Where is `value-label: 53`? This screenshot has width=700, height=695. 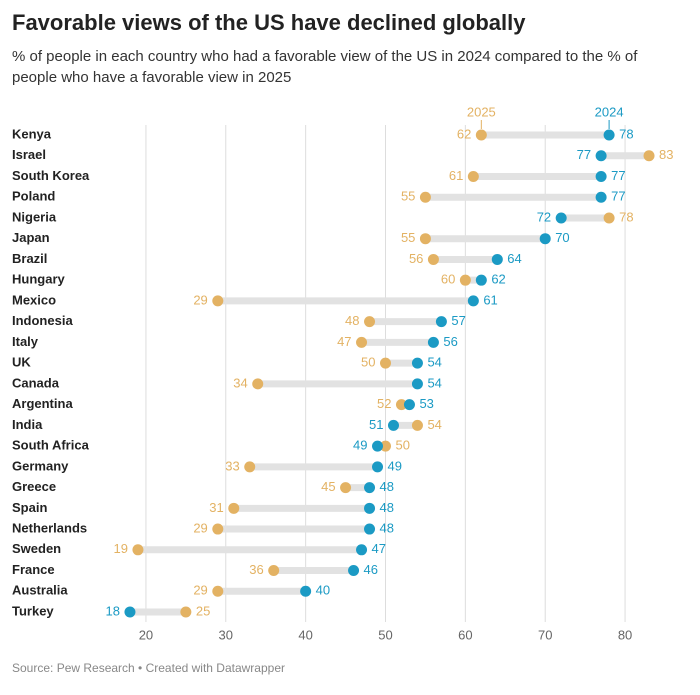 value-label: 53 is located at coordinates (426, 403).